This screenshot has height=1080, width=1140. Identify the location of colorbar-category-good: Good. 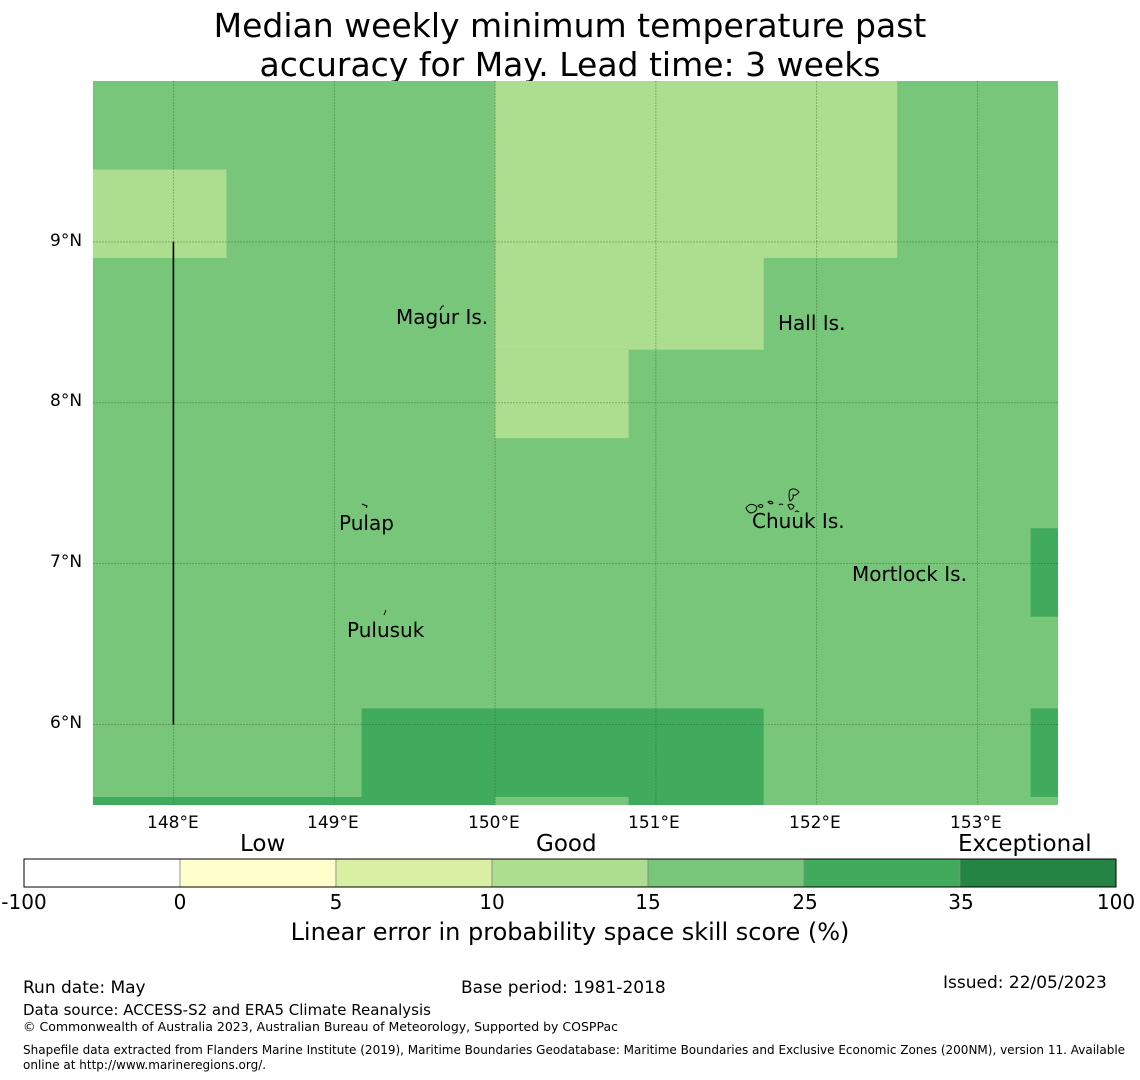
(566, 844).